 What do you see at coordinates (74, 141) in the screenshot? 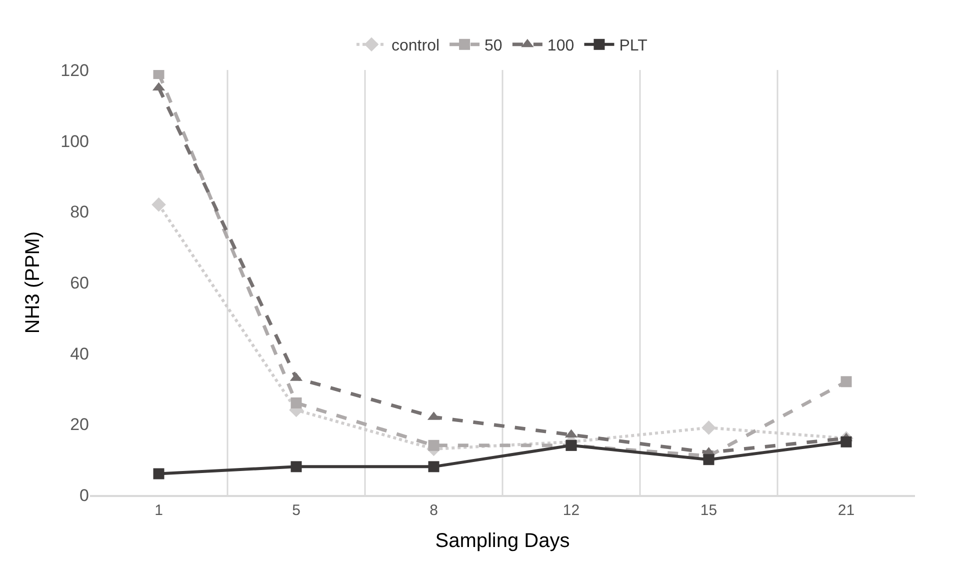
I see `y-tick-label: 100` at bounding box center [74, 141].